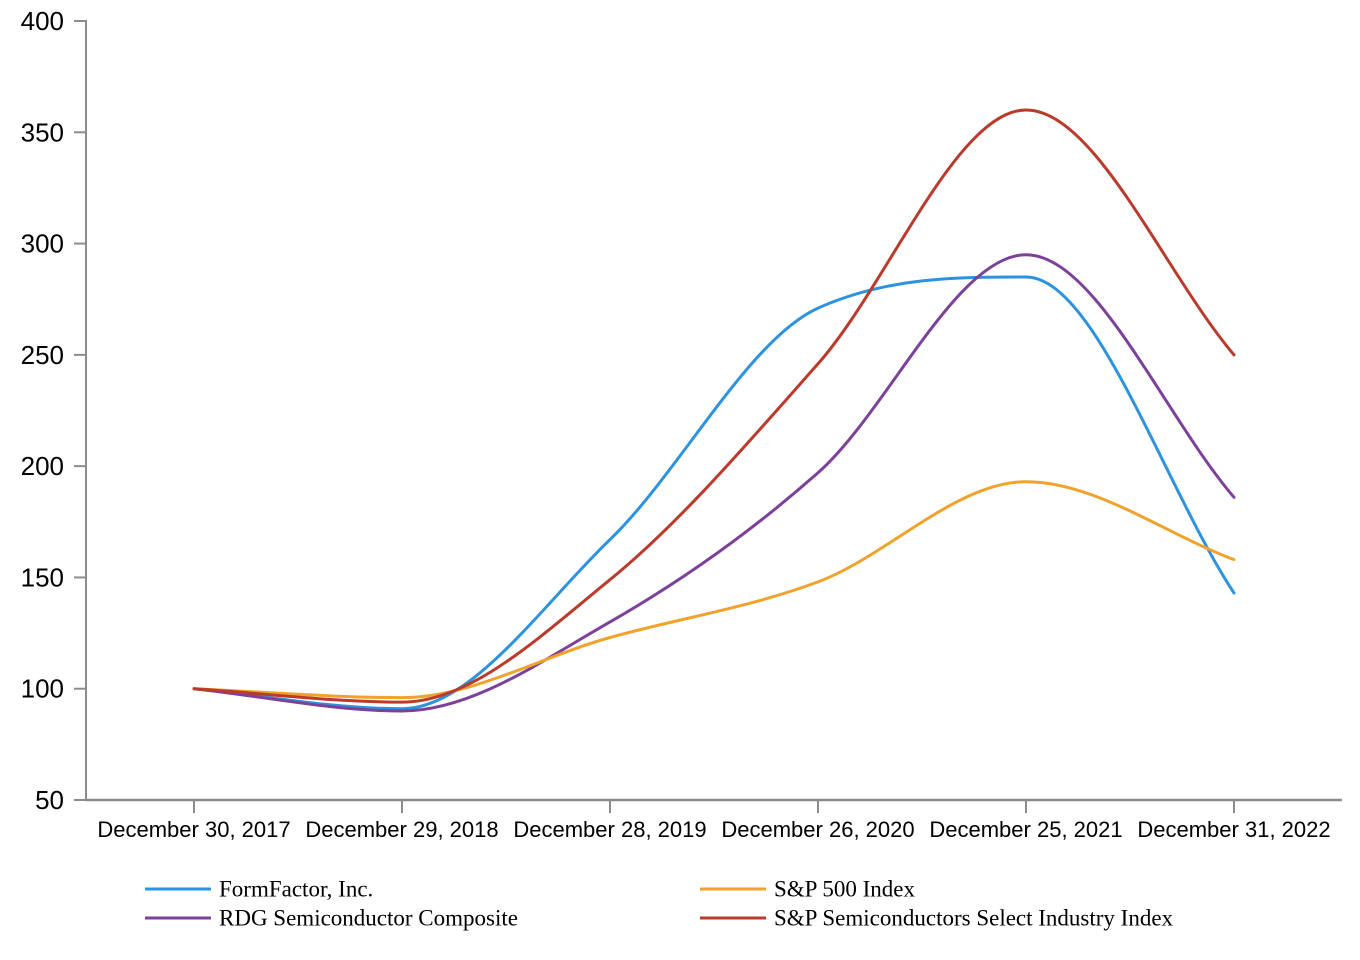 This screenshot has height=960, width=1360. Describe the element at coordinates (42, 466) in the screenshot. I see `y-tick-label-200: 200` at that location.